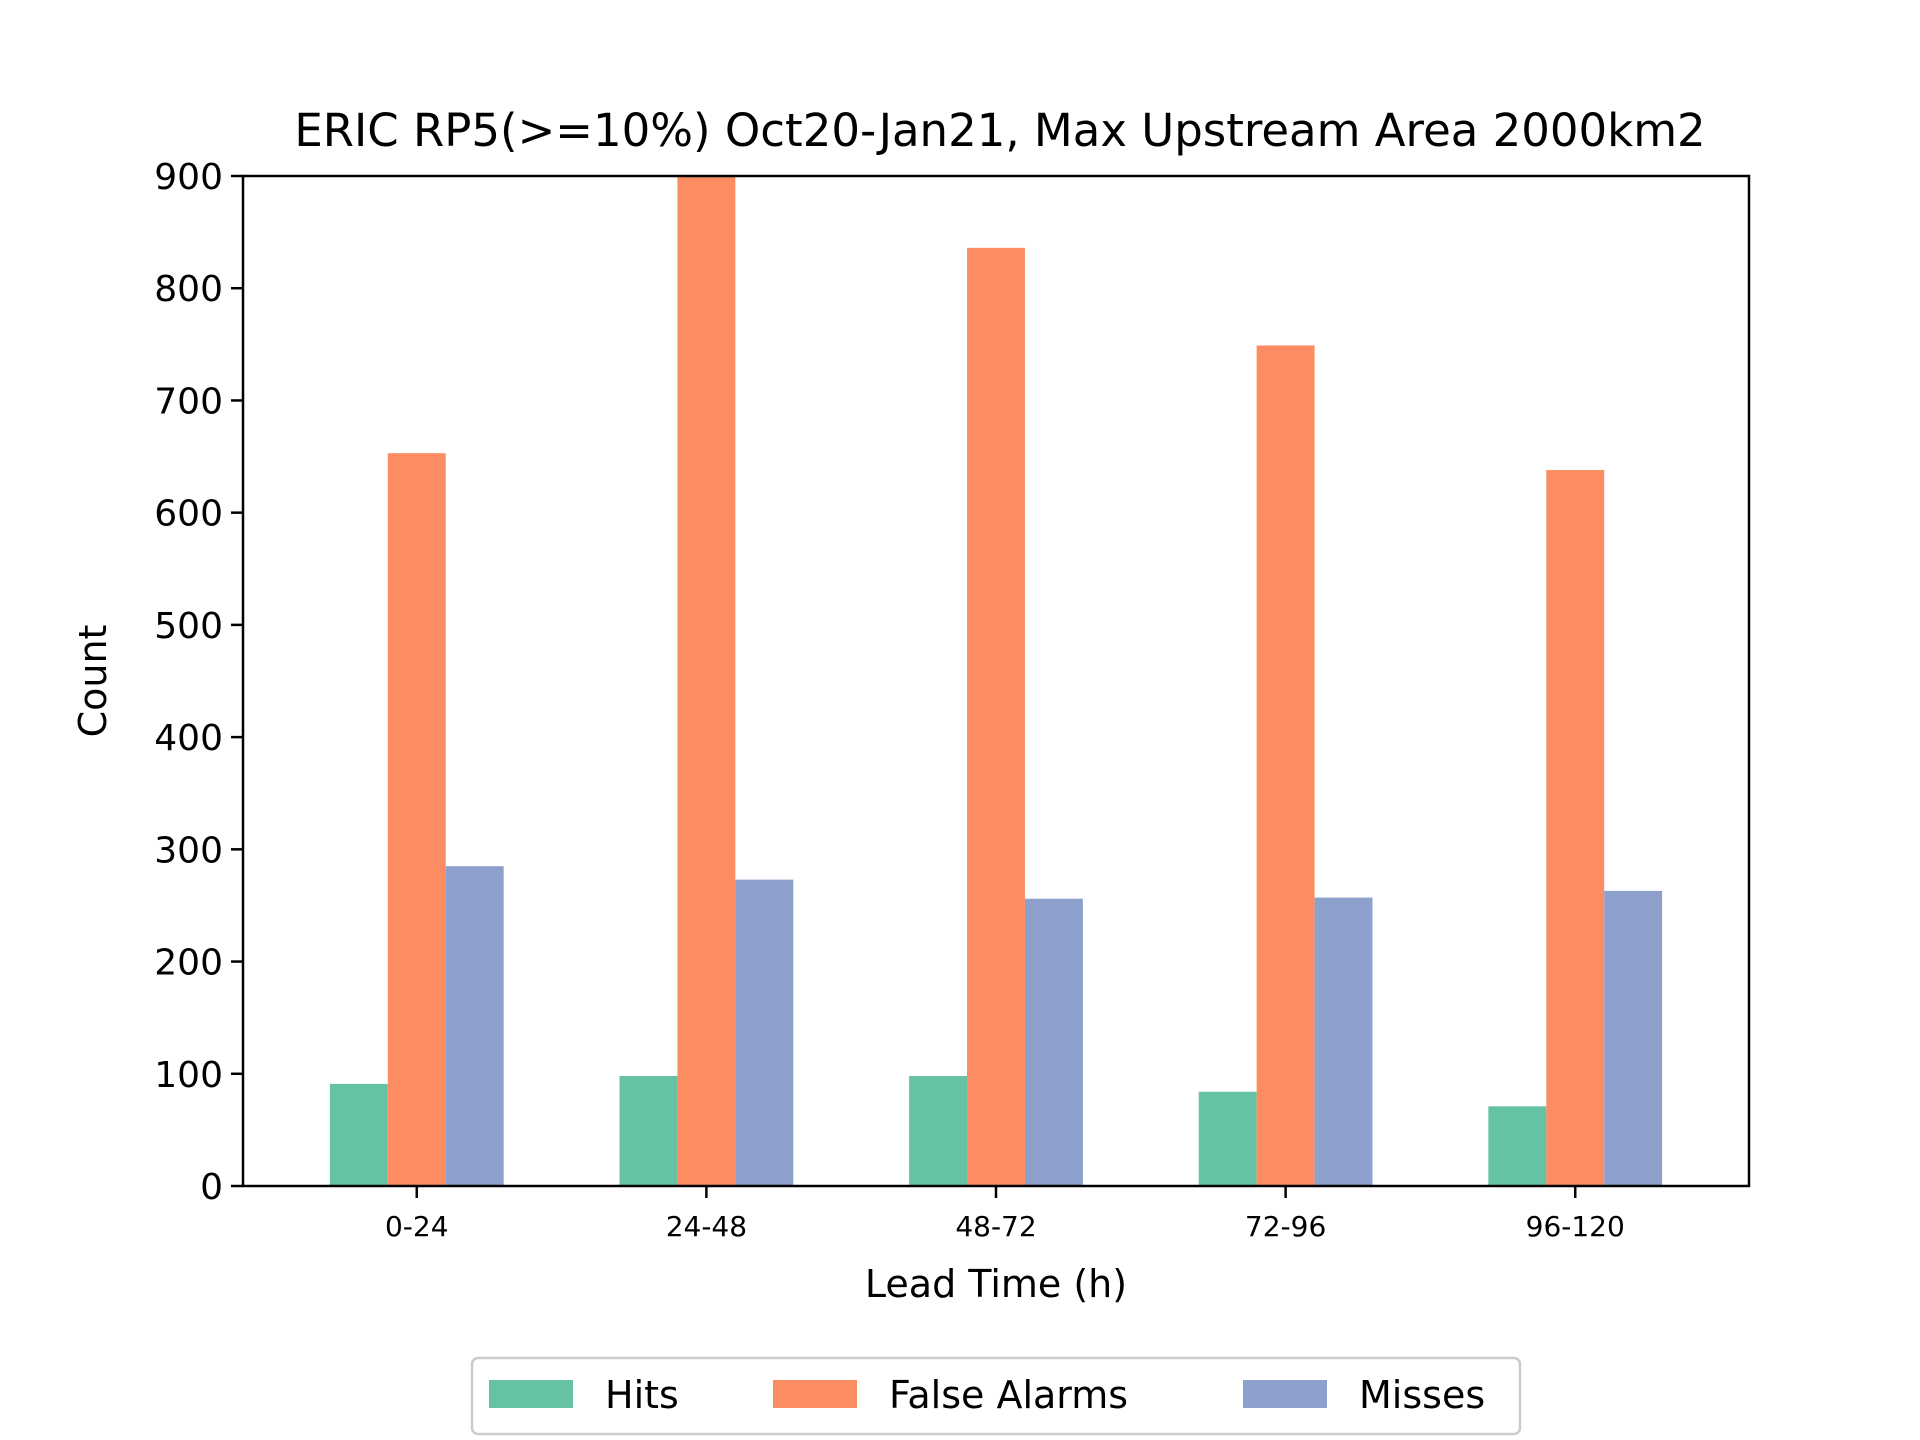 The image size is (1920, 1440). What do you see at coordinates (996, 1284) in the screenshot?
I see `x-axis-label: Lead Time (h)` at bounding box center [996, 1284].